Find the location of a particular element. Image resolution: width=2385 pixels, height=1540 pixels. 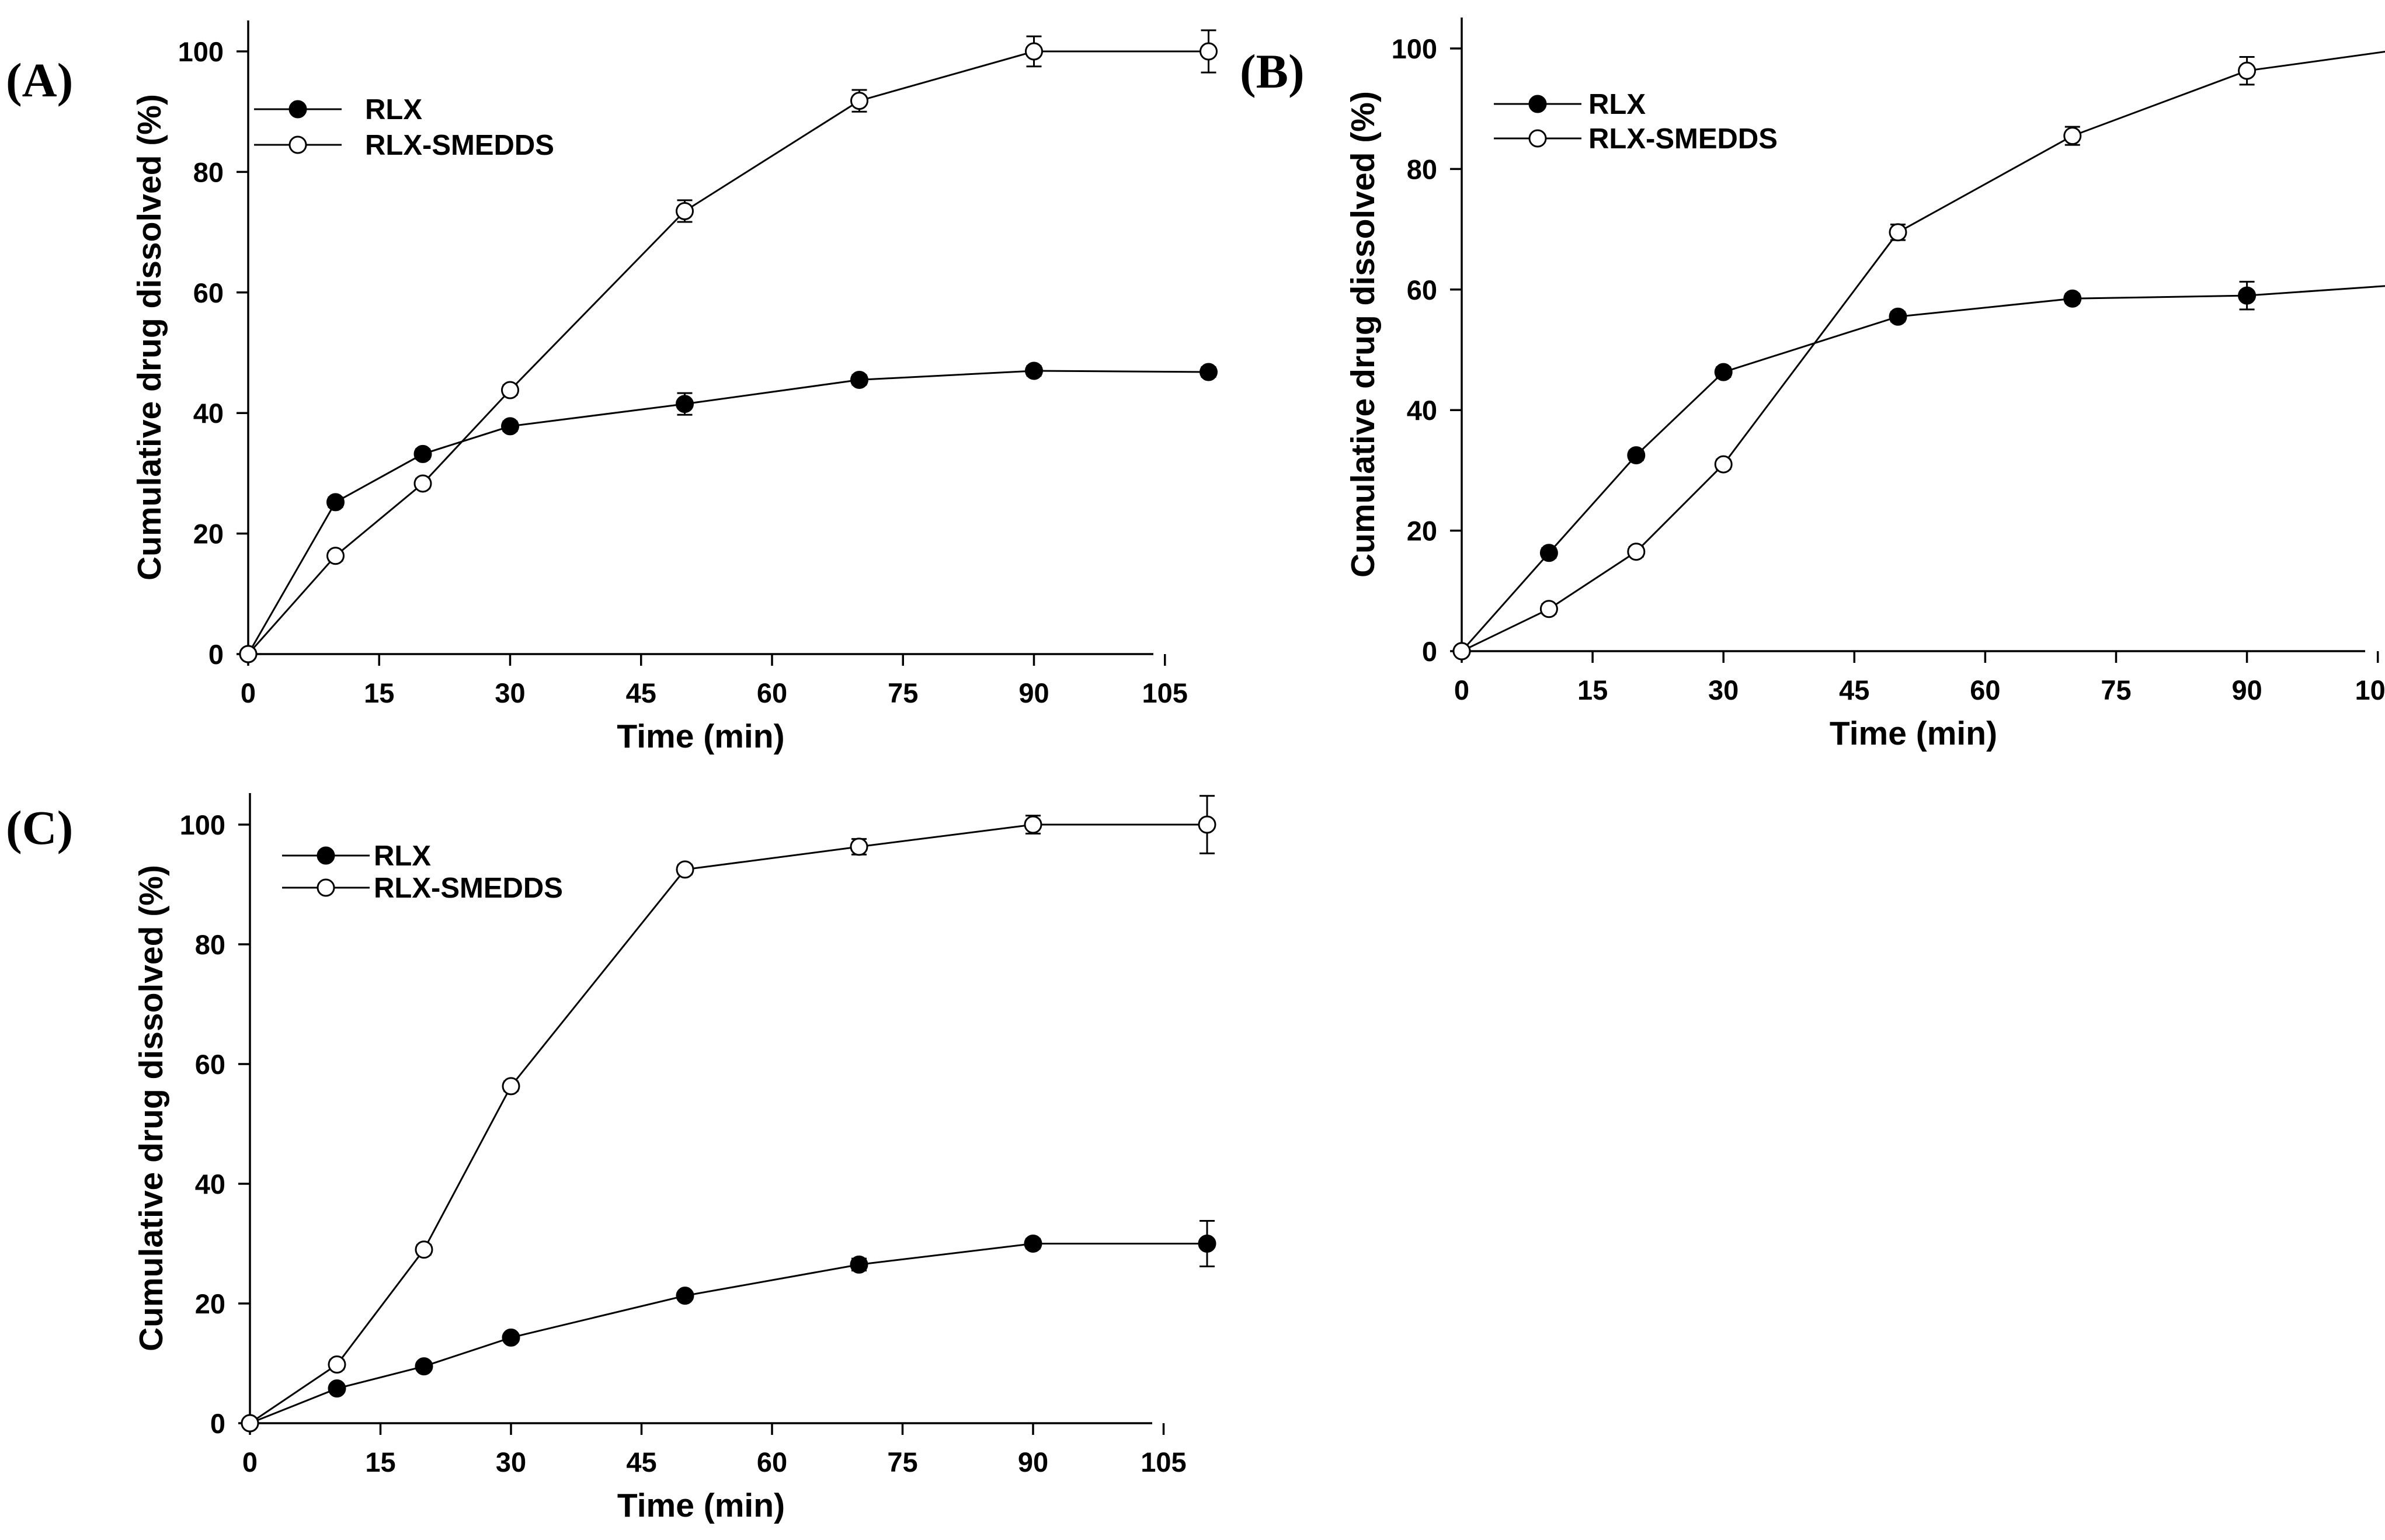

panel-label: (A) is located at coordinates (39, 80).